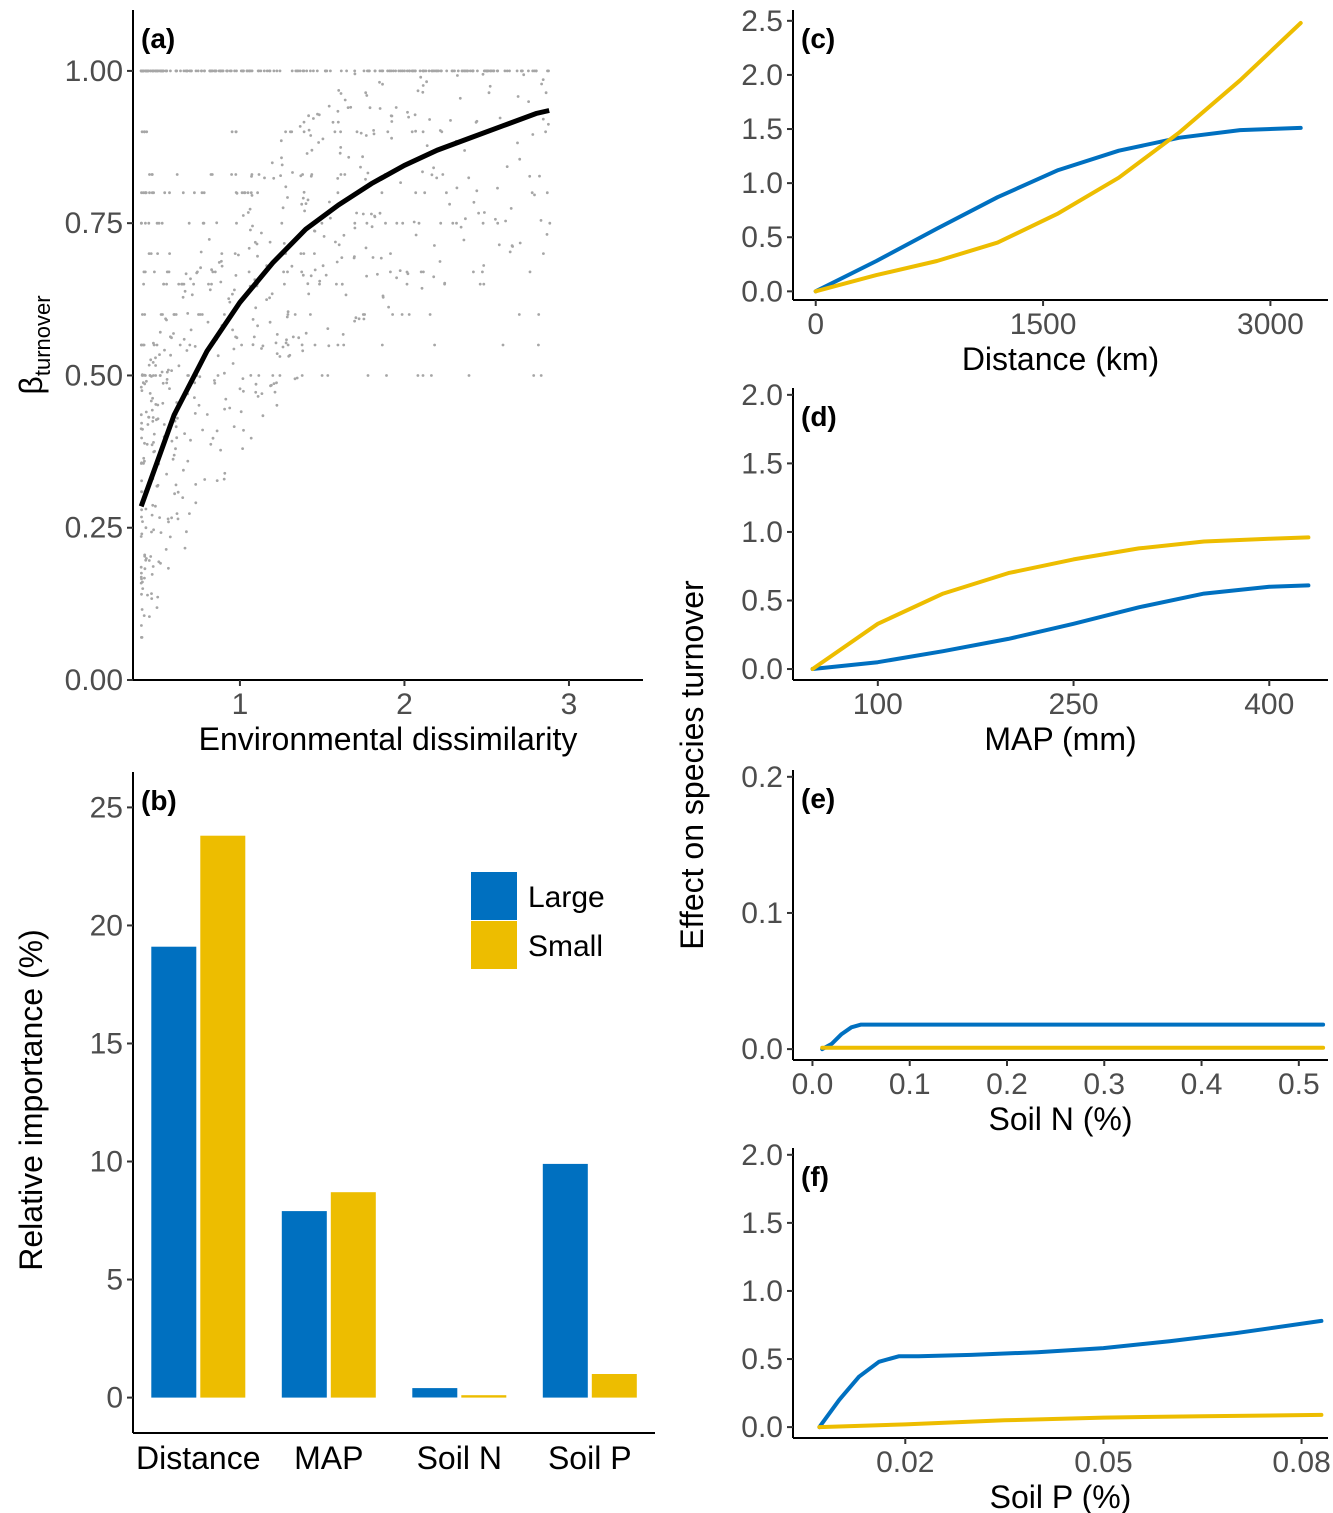 The width and height of the screenshot is (1333, 1513). I want to click on panel-b-category-label: MAP, so click(328, 1458).